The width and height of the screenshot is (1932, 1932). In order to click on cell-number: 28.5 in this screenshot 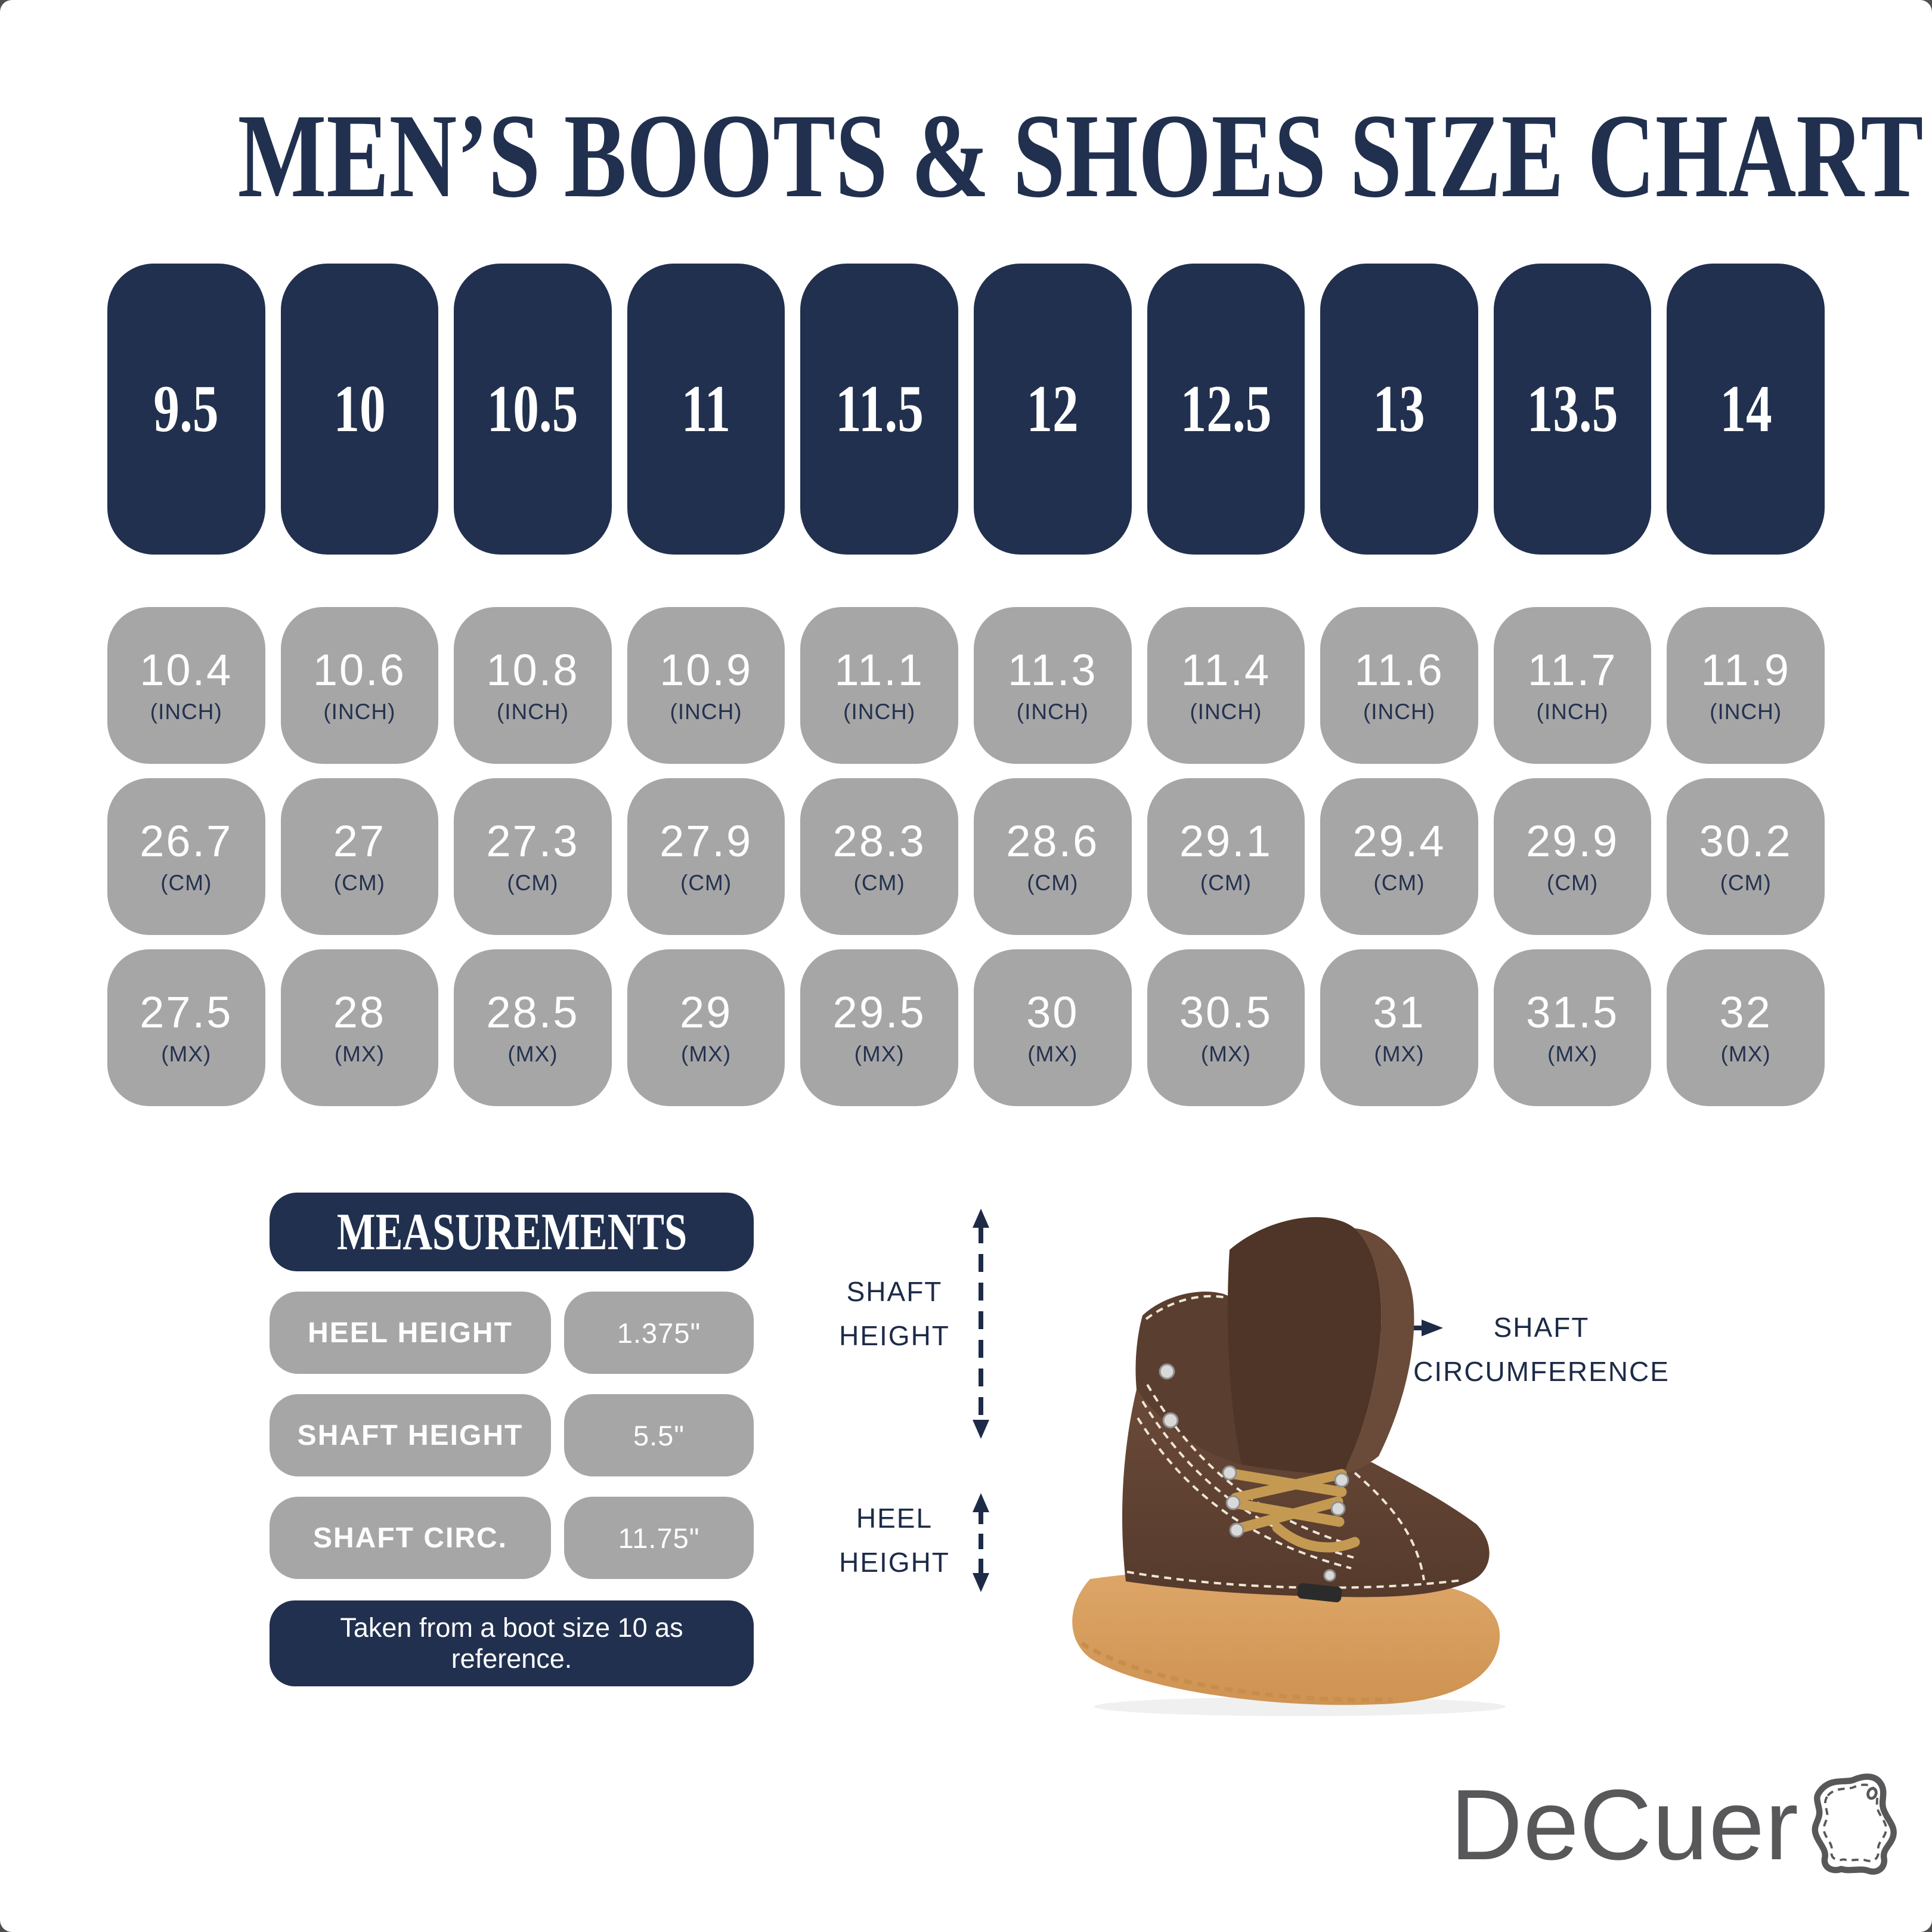, I will do `click(533, 1012)`.